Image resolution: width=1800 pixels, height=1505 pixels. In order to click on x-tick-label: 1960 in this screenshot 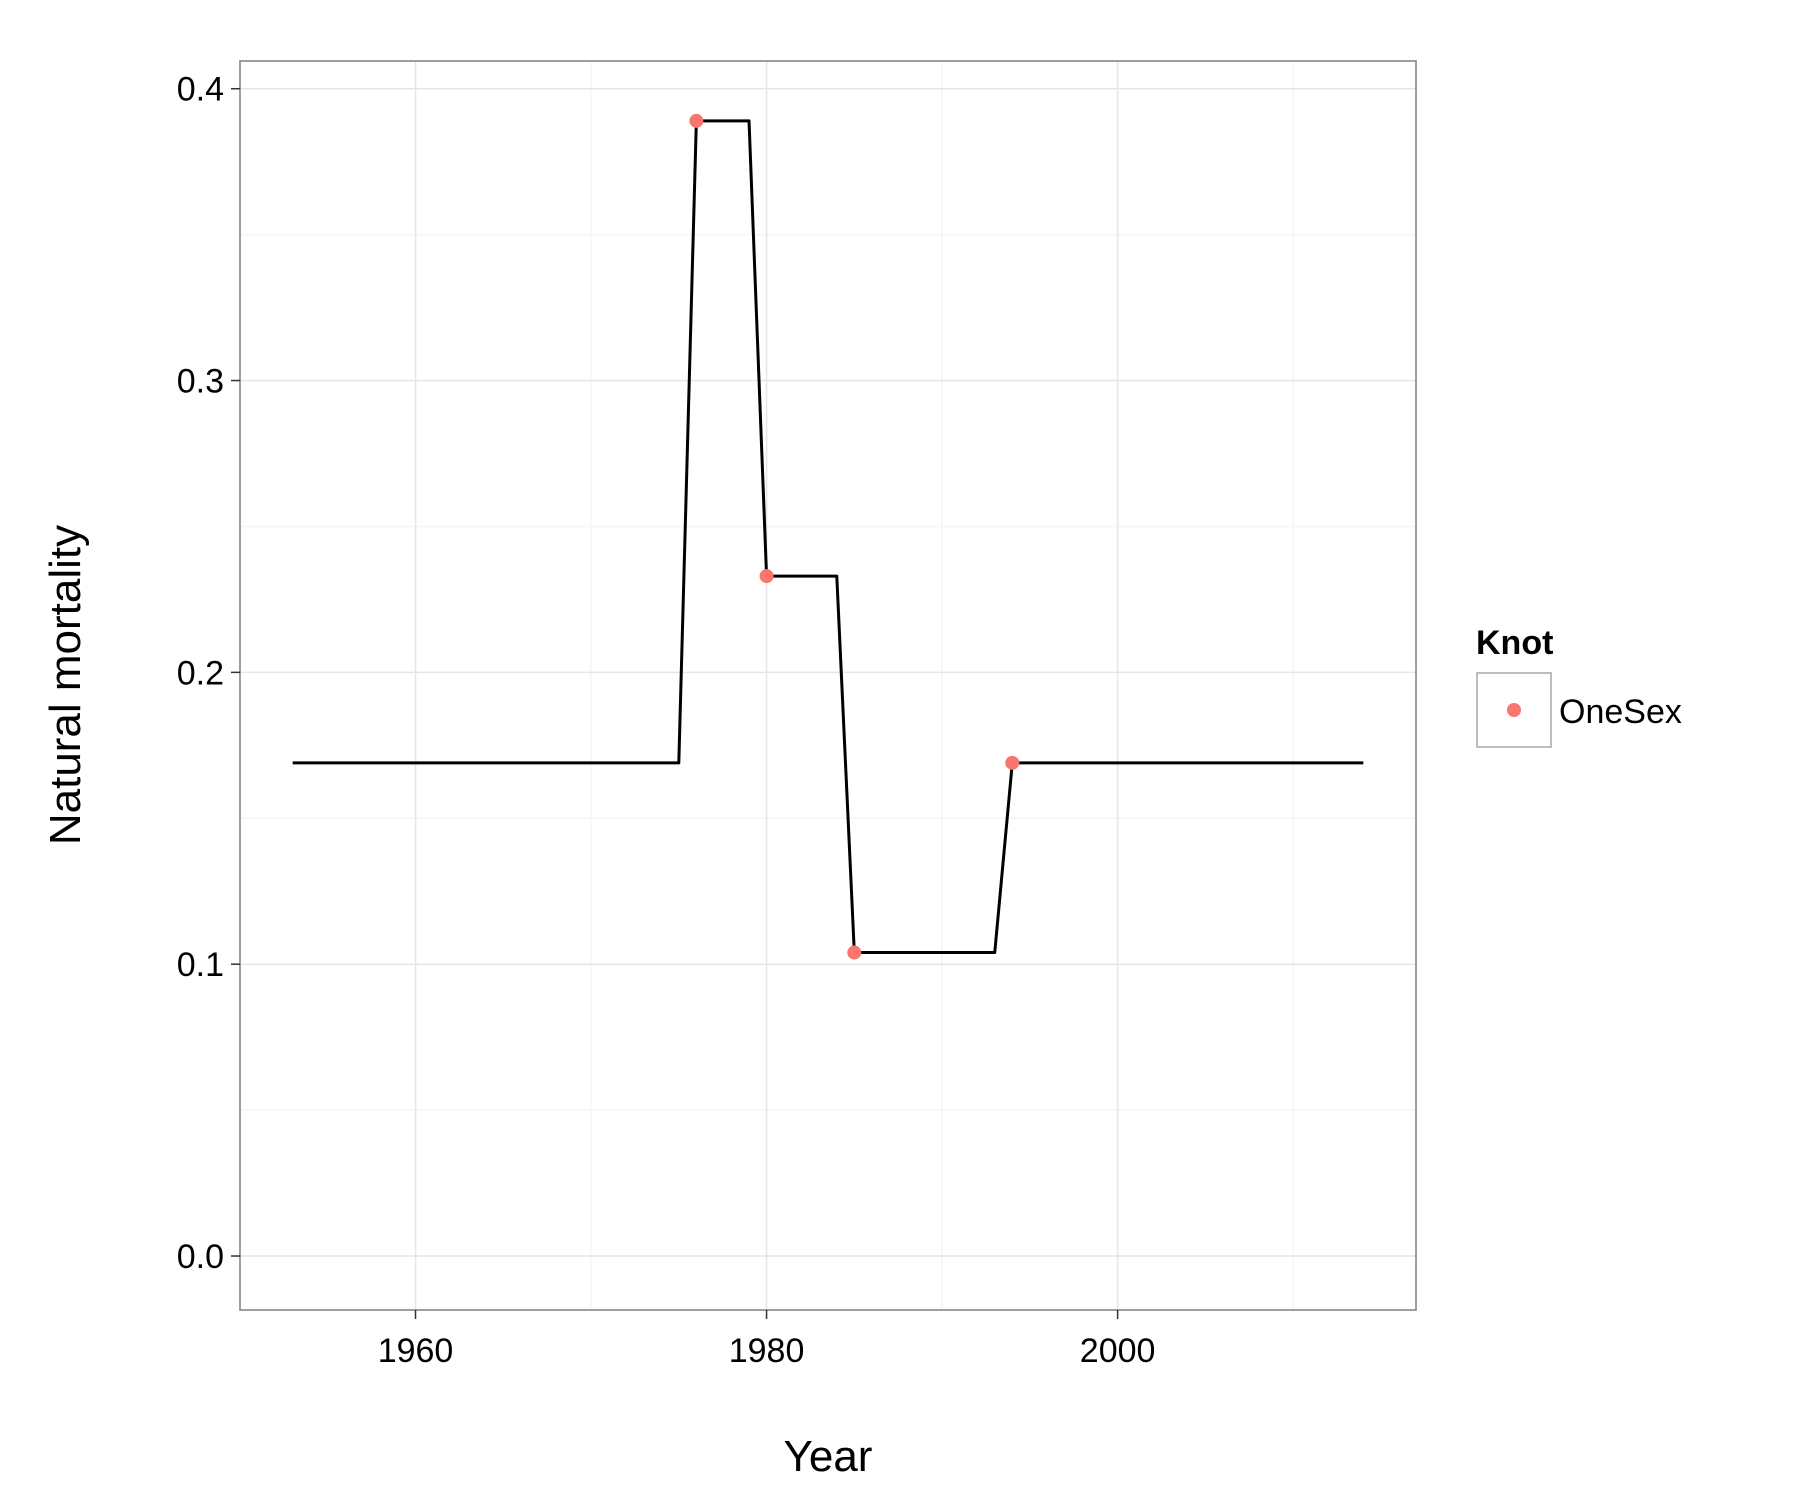, I will do `click(416, 1351)`.